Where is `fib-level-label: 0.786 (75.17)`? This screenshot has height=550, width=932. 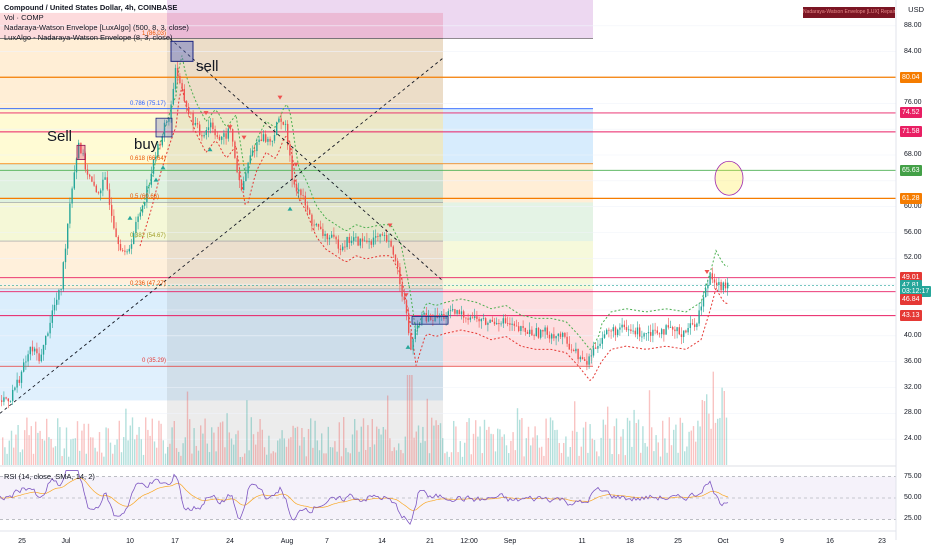
fib-level-label: 0.786 (75.17) is located at coordinates (148, 103).